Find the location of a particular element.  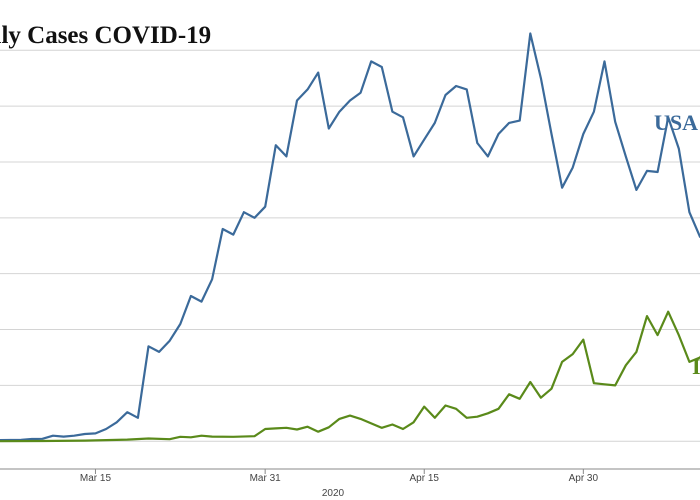

series-label-i: I is located at coordinates (696, 366).